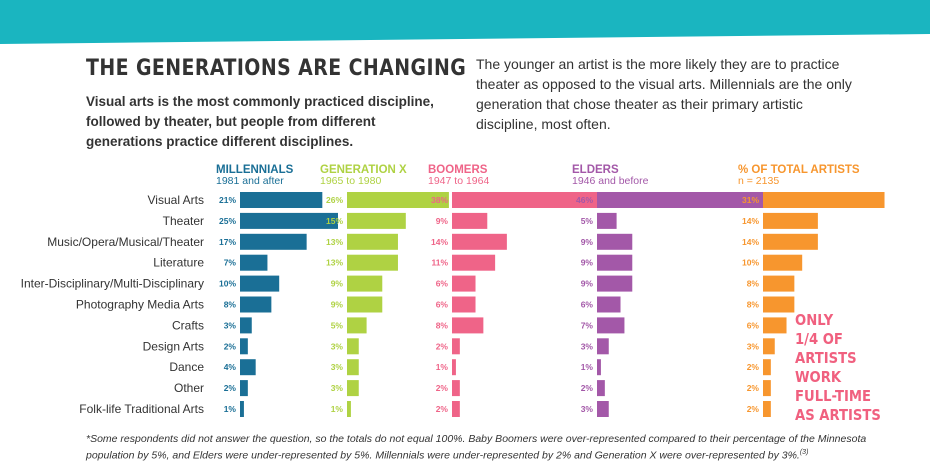 The image size is (930, 463). Describe the element at coordinates (230, 263) in the screenshot. I see `data-label: 7%` at that location.